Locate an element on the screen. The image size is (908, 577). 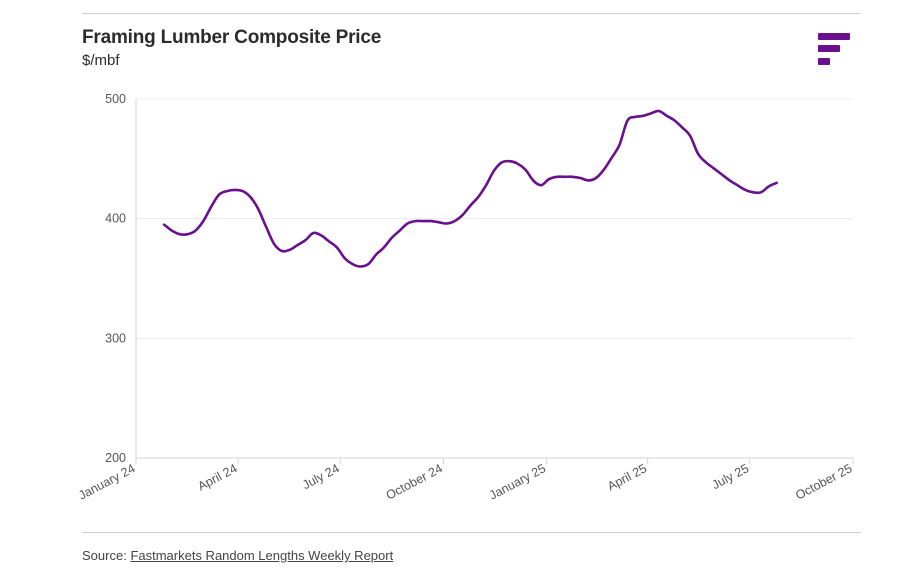
x-tick-label: April 24 is located at coordinates (218, 477).